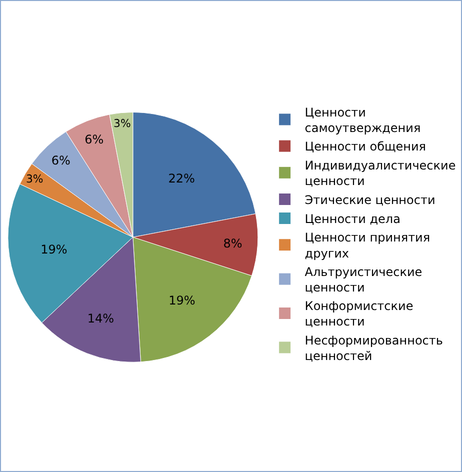 This screenshot has width=462, height=472. I want to click on legend-label: Альтруистические ценности, so click(363, 279).